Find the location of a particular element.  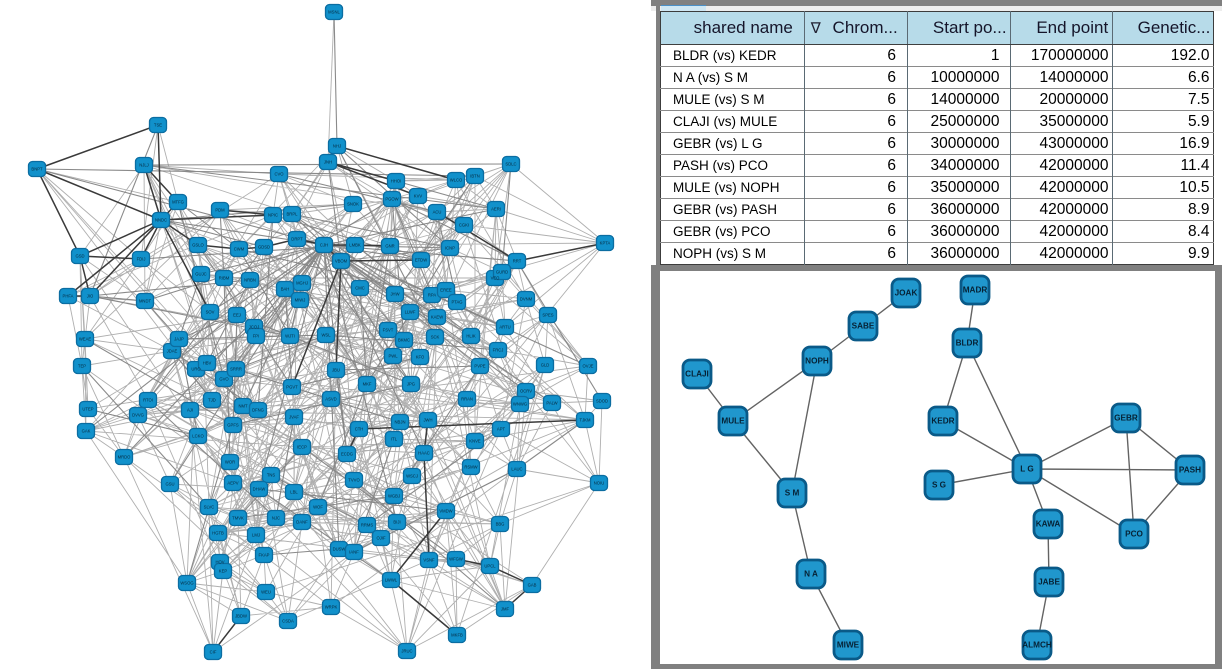

svg-text: AEPV is located at coordinates (232, 483).